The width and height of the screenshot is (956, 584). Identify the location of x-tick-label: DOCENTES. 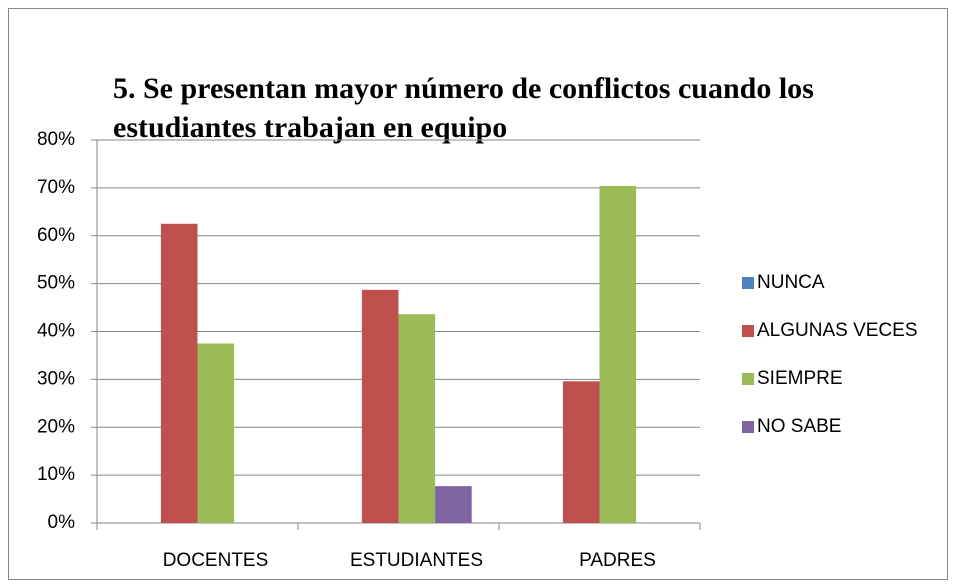
(216, 560).